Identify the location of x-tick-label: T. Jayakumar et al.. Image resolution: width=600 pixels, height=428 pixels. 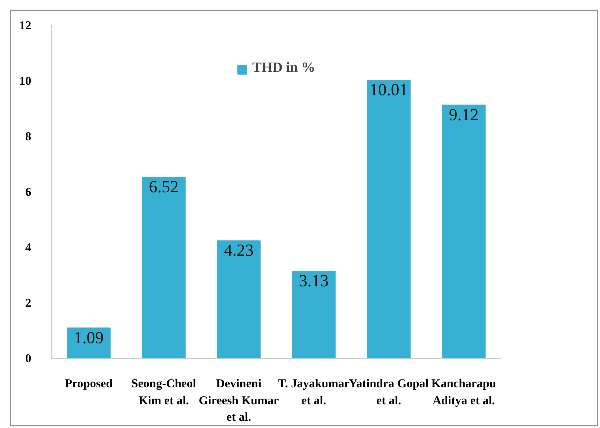
(314, 392).